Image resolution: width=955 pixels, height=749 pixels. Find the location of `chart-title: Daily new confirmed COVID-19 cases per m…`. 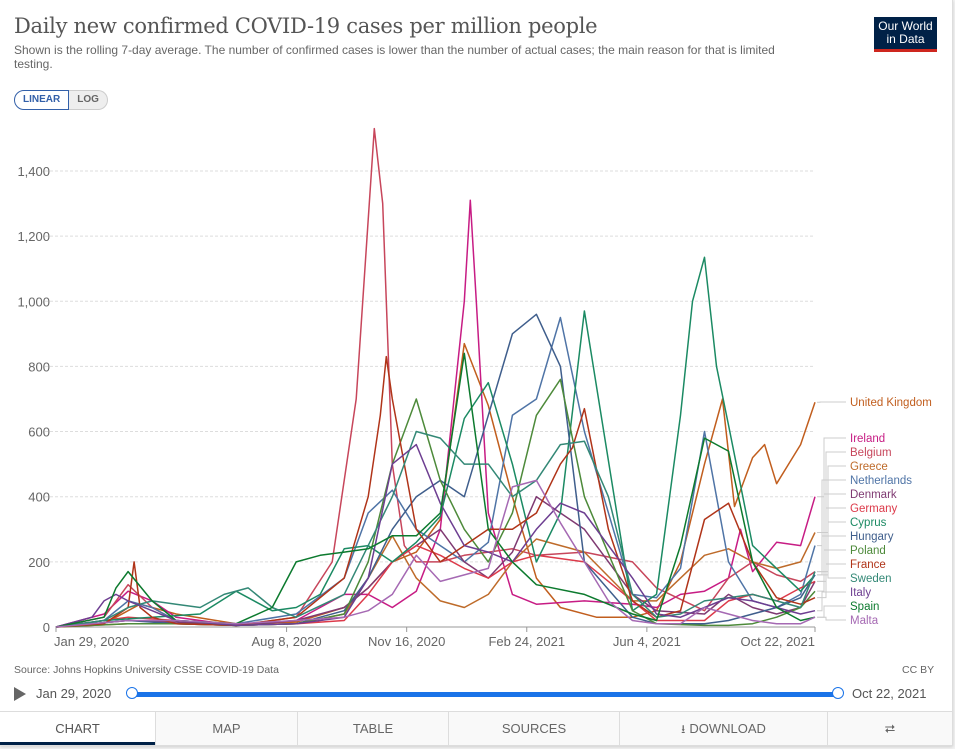

chart-title: Daily new confirmed COVID-19 cases per m… is located at coordinates (306, 26).